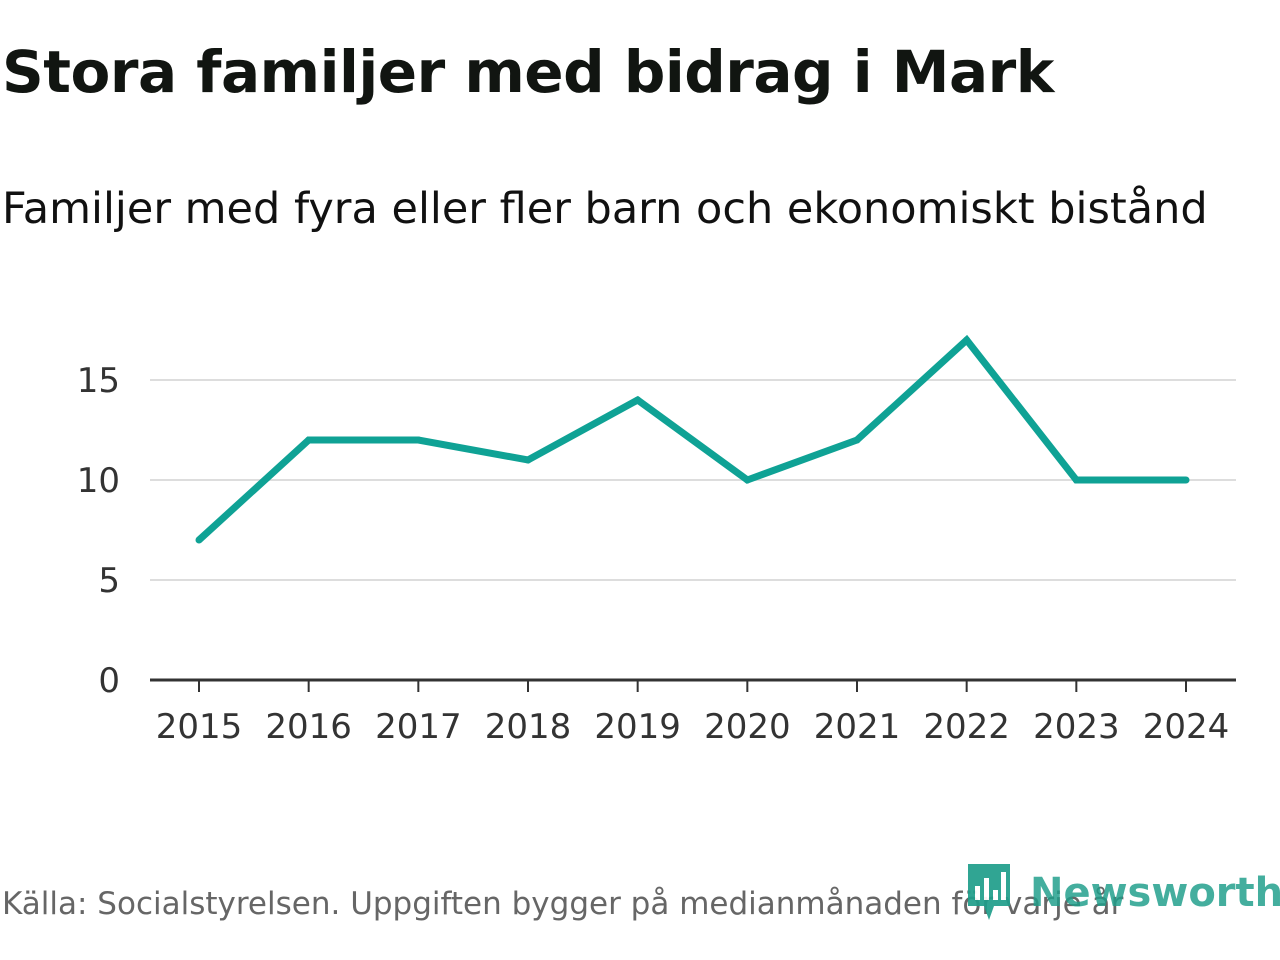 The height and width of the screenshot is (960, 1280). Describe the element at coordinates (308, 727) in the screenshot. I see `x-tick-label: 2016` at that location.